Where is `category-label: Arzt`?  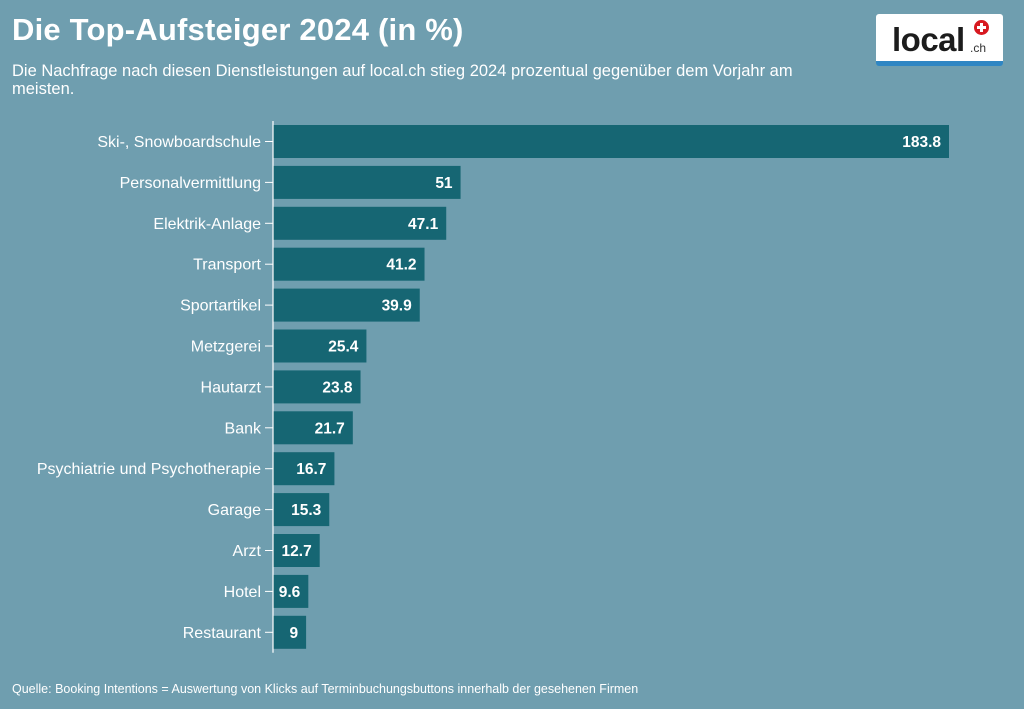
category-label: Arzt is located at coordinates (247, 551).